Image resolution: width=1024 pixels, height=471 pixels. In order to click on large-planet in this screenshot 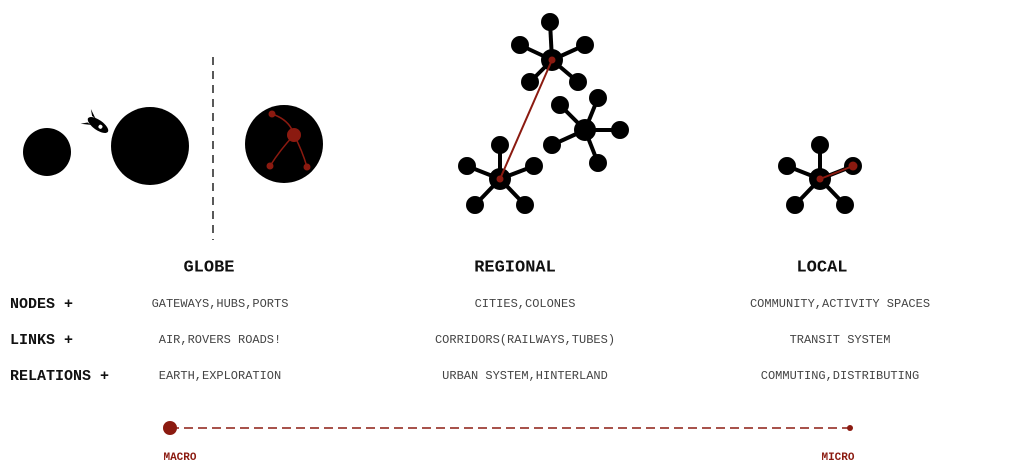, I will do `click(150, 146)`.